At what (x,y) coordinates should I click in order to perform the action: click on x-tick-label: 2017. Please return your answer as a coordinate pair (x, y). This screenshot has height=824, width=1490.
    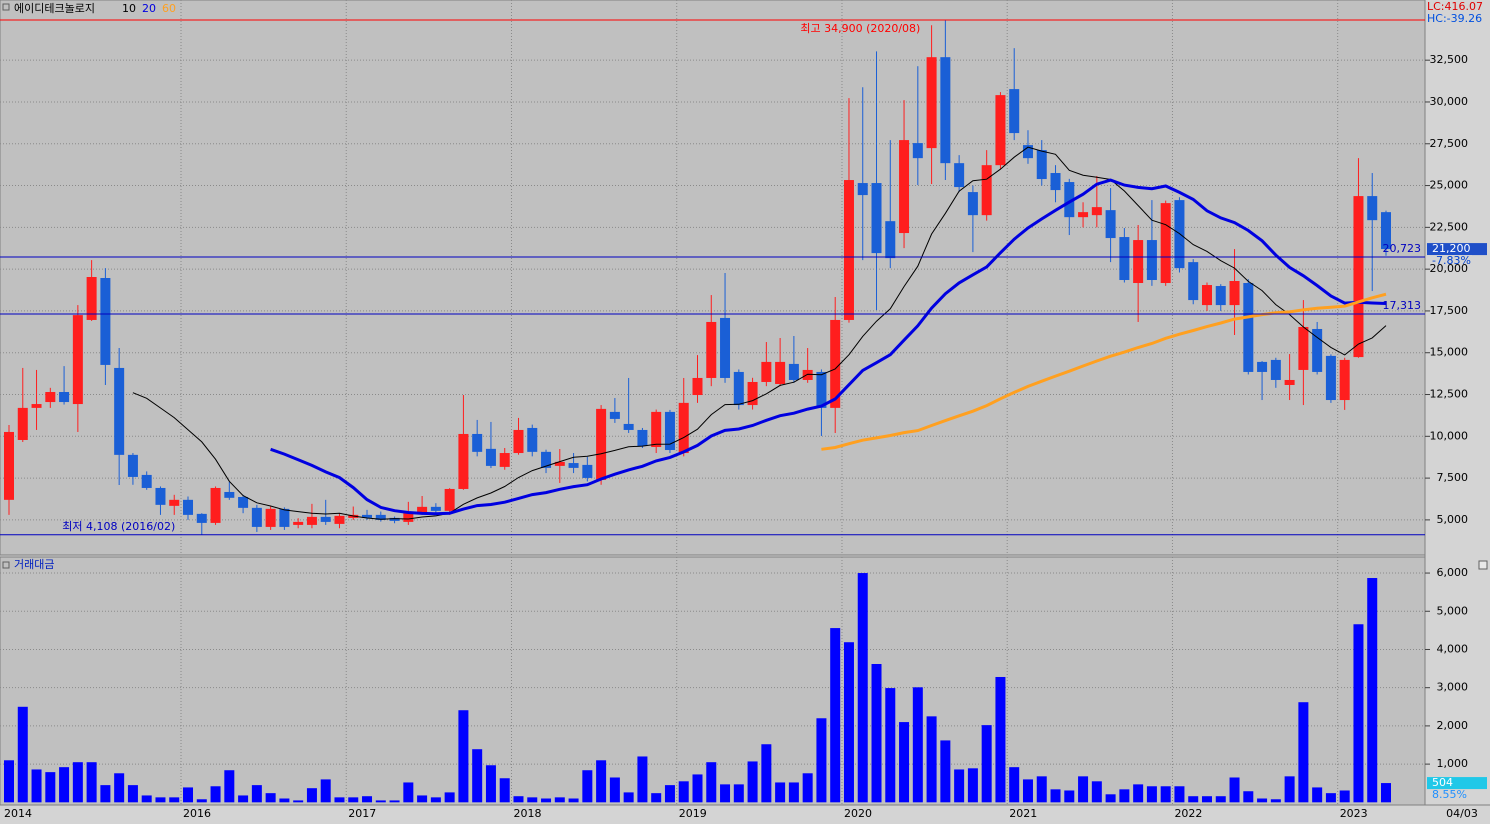
    Looking at the image, I should click on (362, 813).